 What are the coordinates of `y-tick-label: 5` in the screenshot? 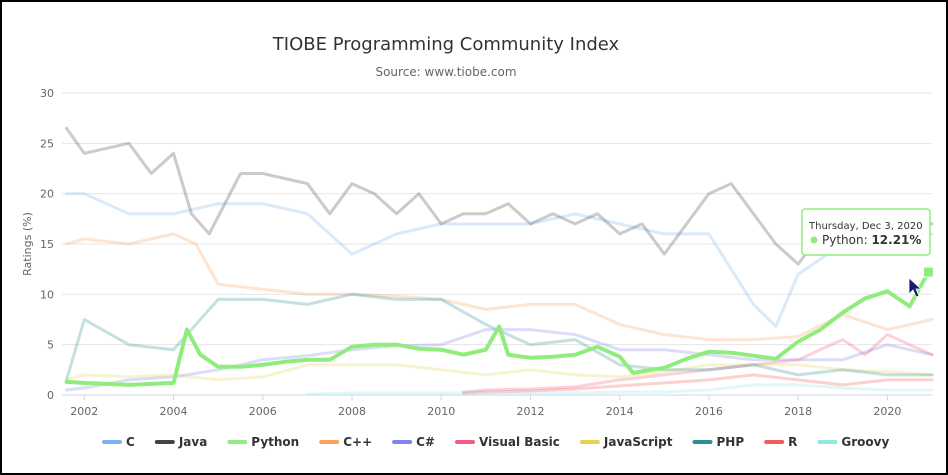 It's located at (50, 345).